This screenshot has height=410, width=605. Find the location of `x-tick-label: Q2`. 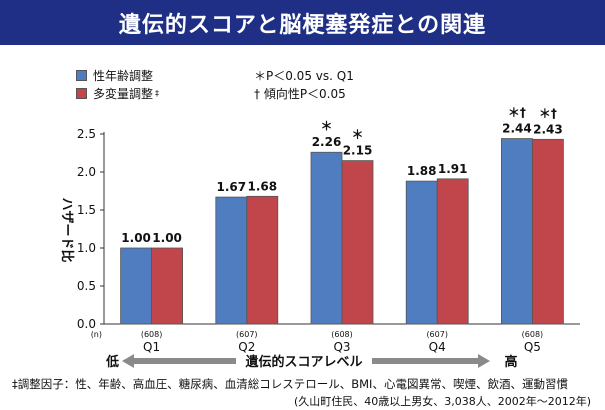

x-tick-label: Q2 is located at coordinates (246, 347).